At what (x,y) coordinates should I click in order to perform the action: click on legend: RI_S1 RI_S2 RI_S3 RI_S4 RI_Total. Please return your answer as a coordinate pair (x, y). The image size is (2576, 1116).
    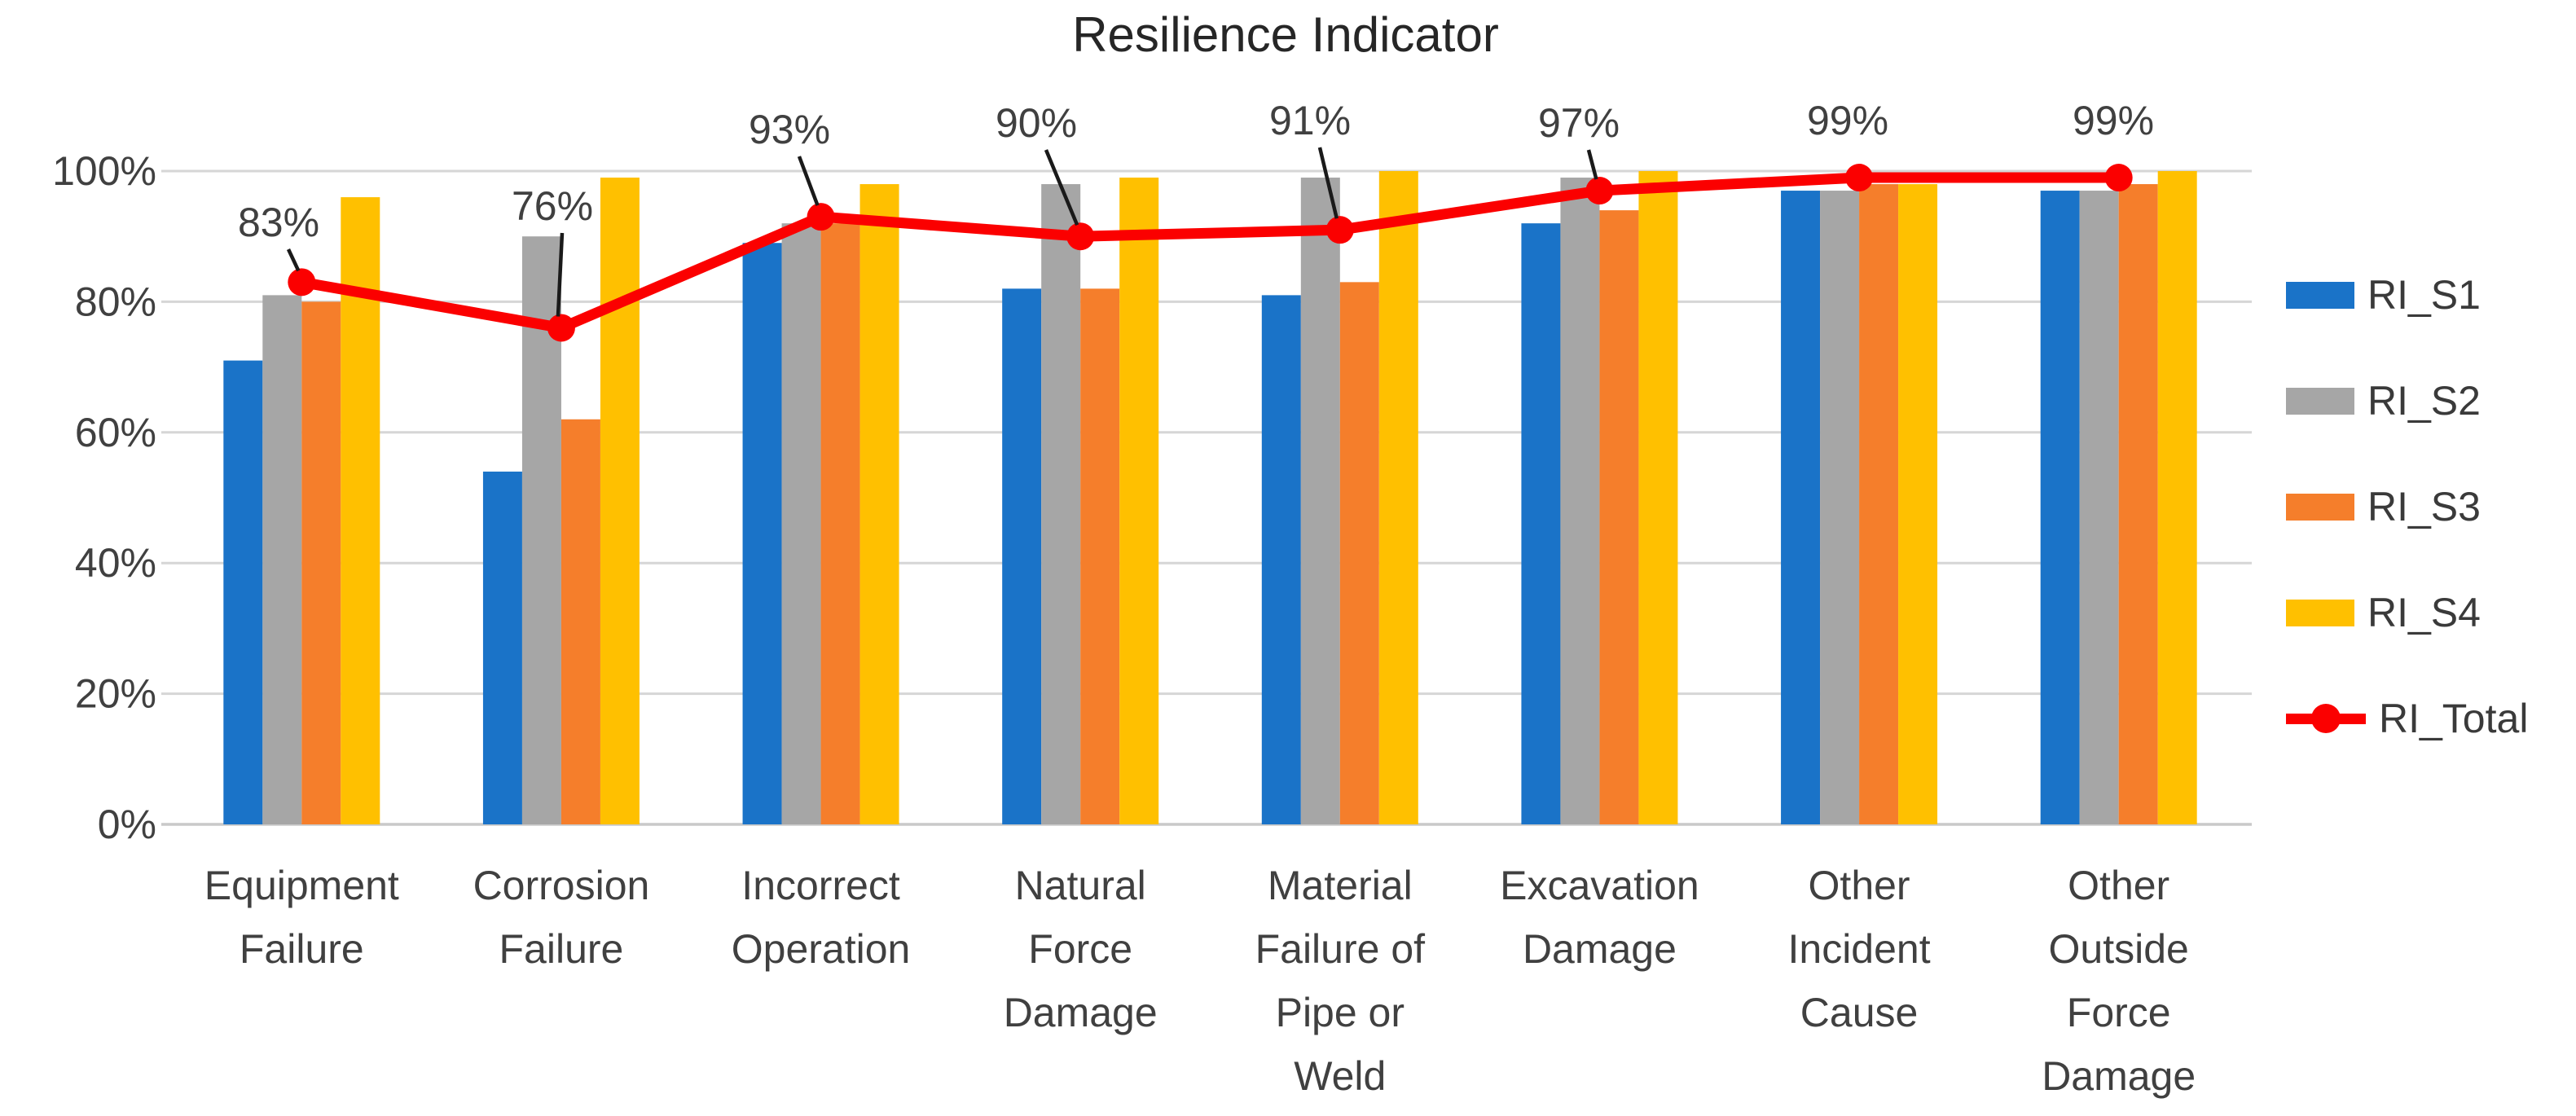
    Looking at the image, I should click on (2407, 506).